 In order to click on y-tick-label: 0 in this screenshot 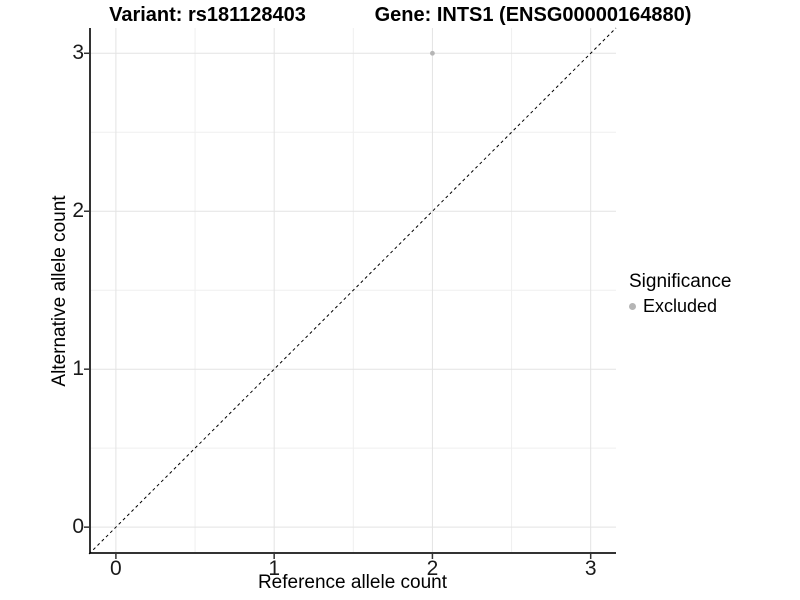, I will do `click(78, 527)`.